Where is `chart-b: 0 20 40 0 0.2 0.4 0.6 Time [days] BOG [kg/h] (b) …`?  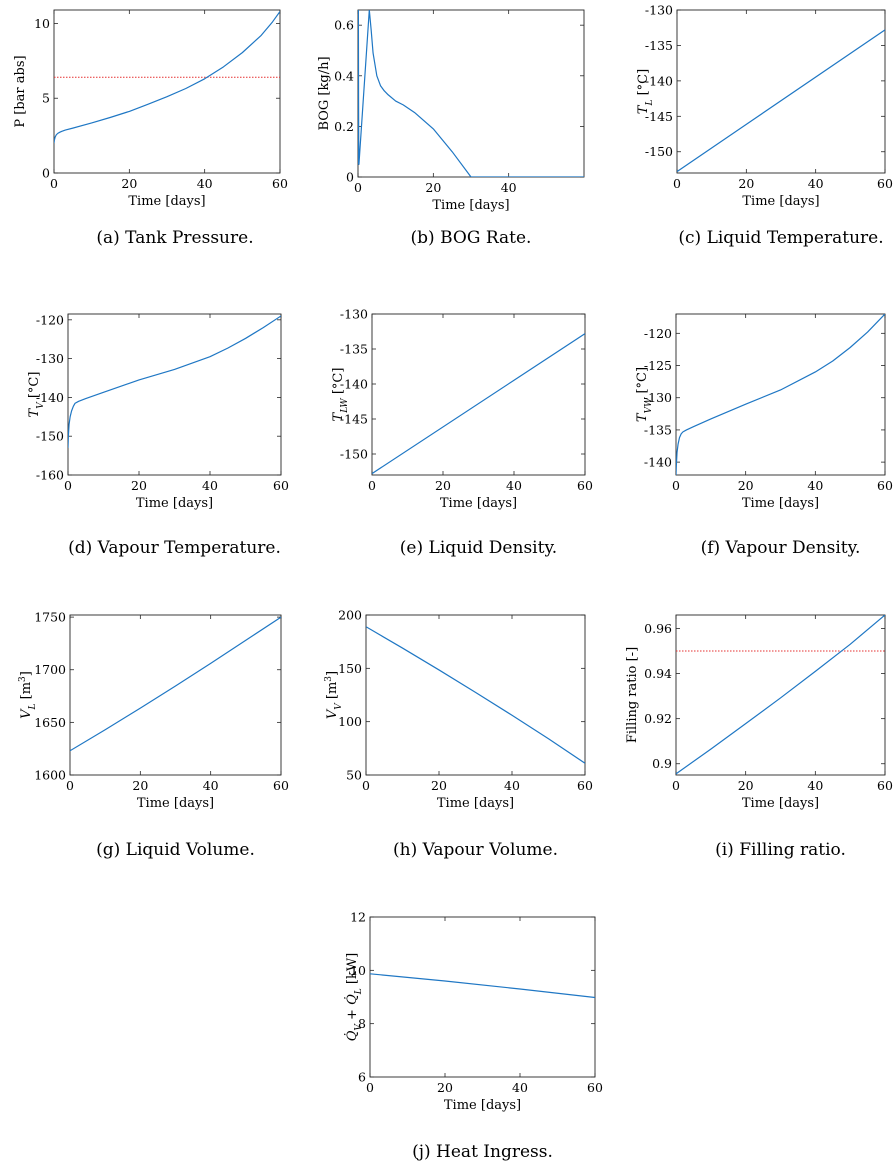 chart-b: 0 20 40 0 0.2 0.4 0.6 Time [days] BOG [kg/h] (b) … is located at coordinates (451, 128).